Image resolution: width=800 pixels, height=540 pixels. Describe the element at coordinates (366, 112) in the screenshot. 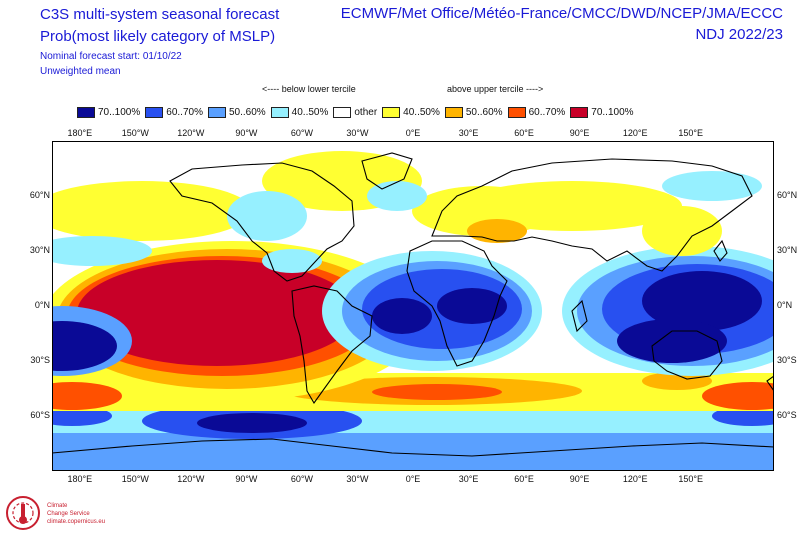

I see `legend-label: other` at that location.